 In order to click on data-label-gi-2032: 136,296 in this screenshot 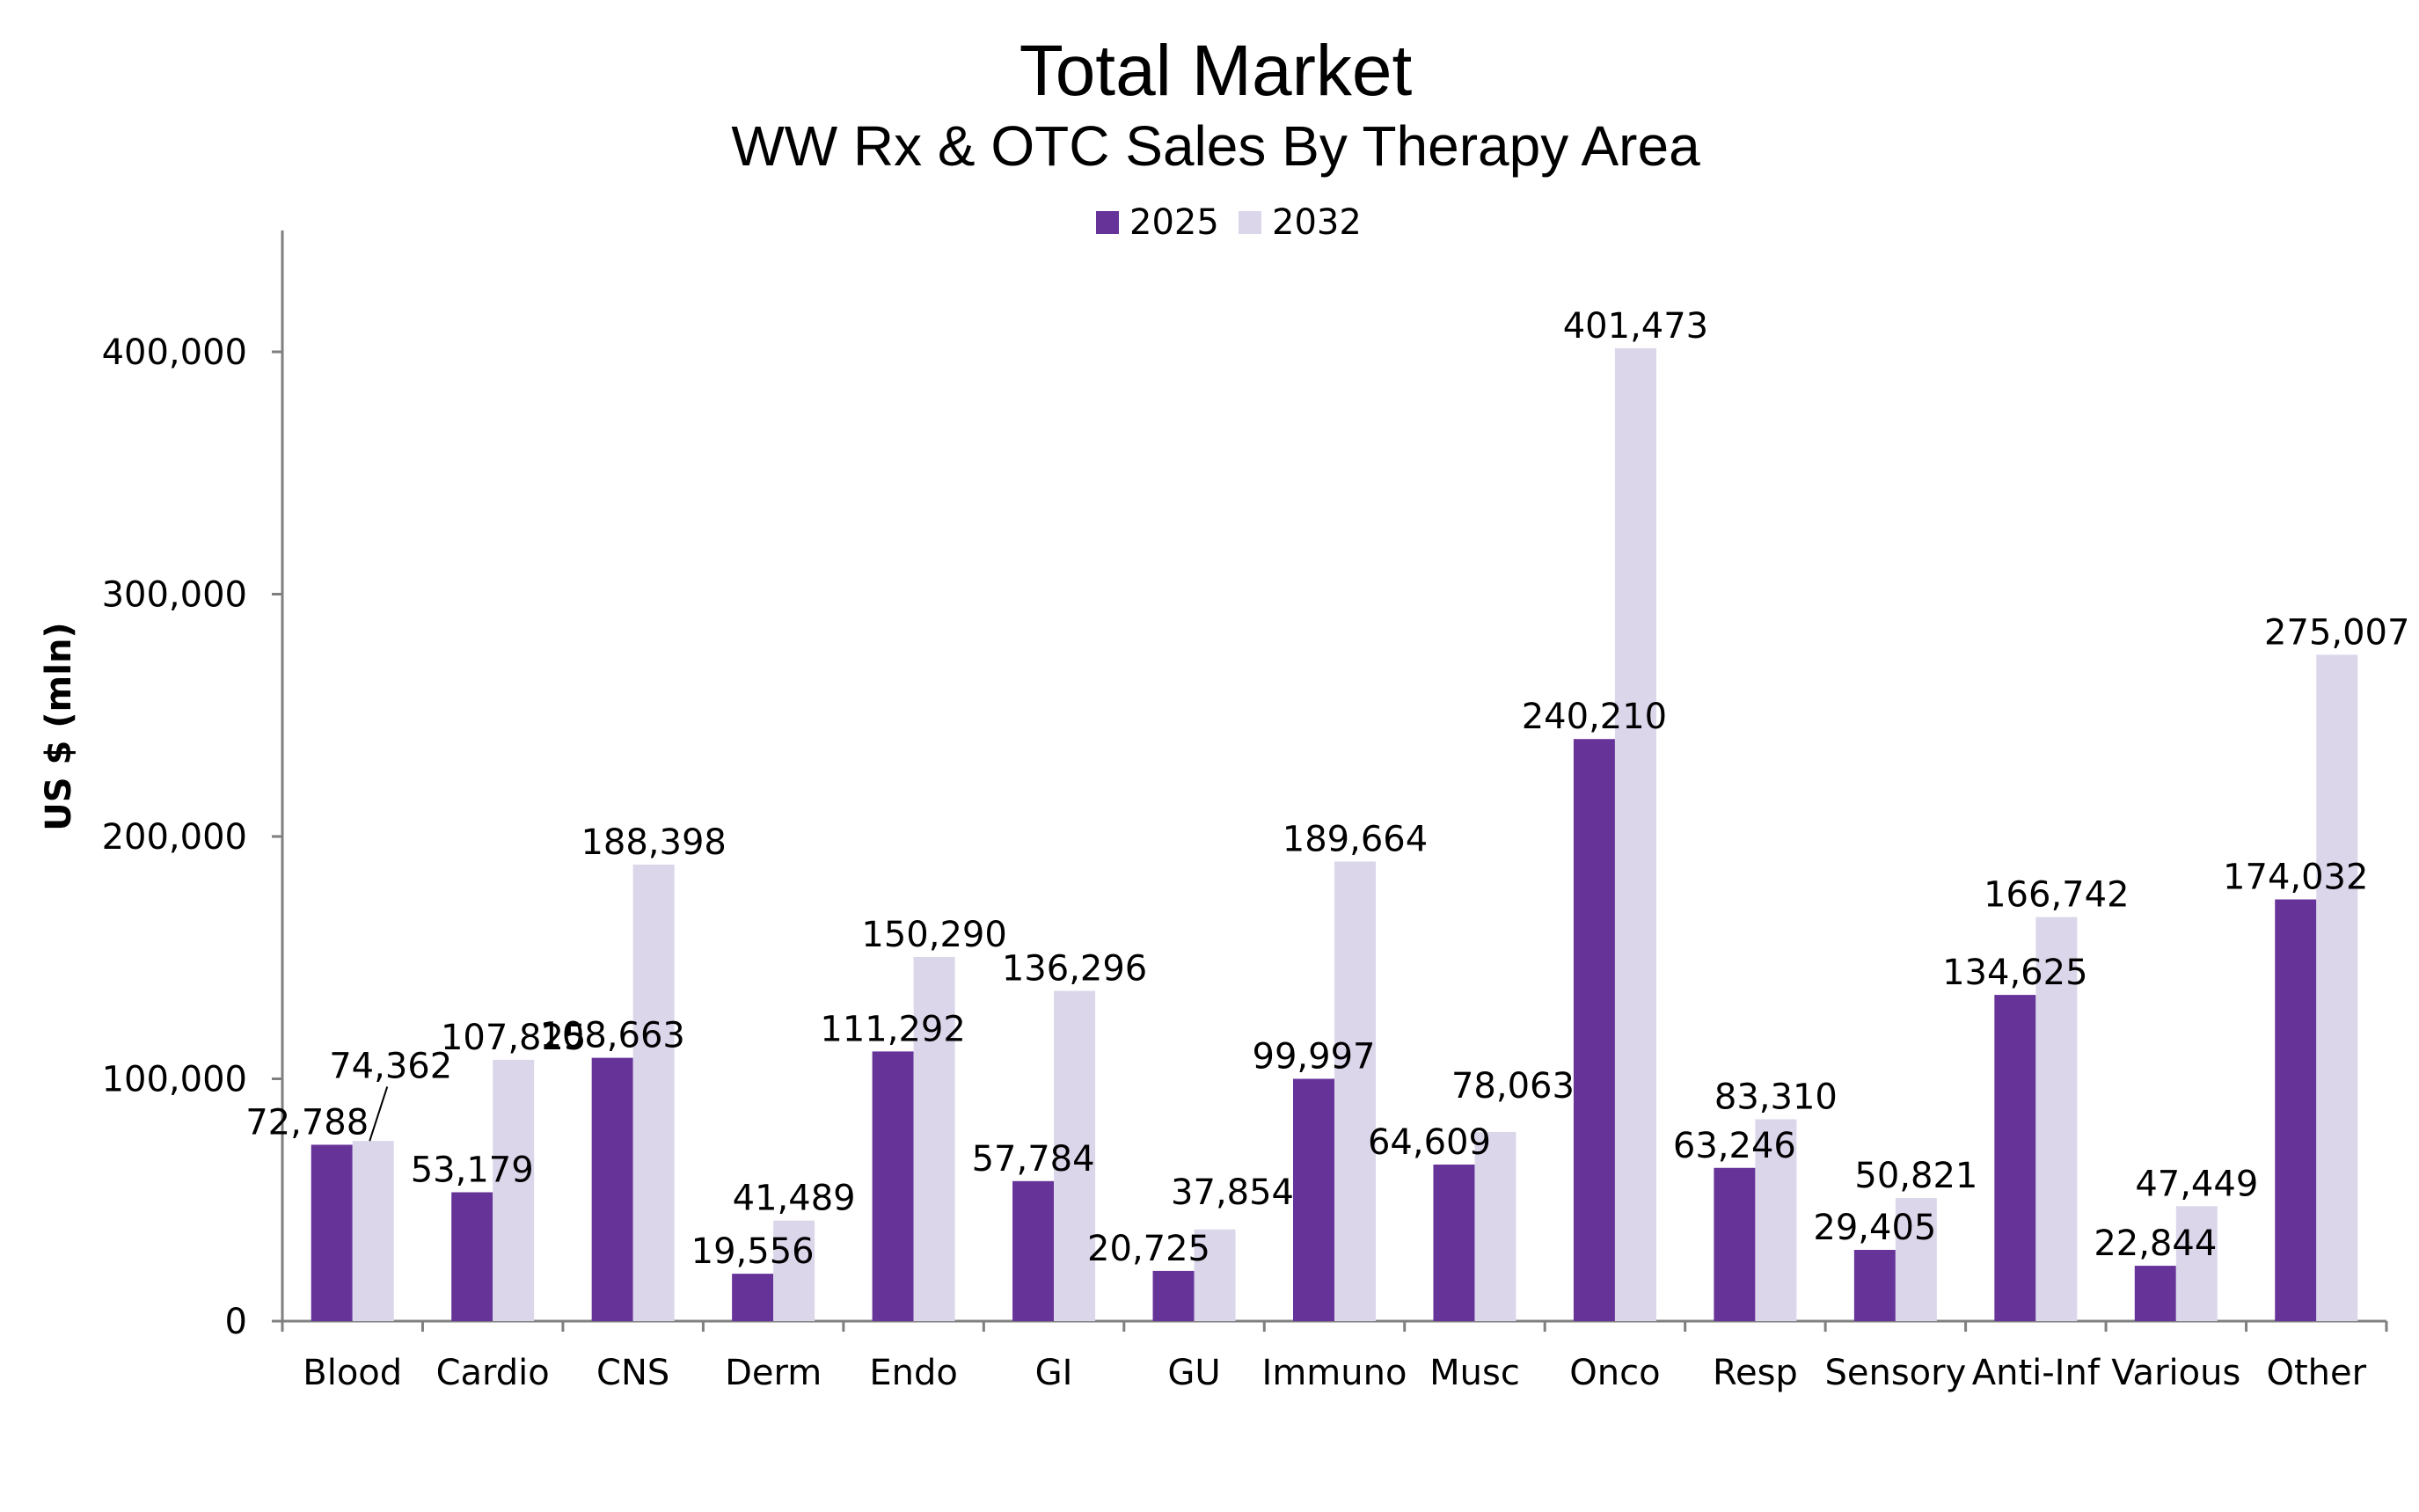, I will do `click(1074, 969)`.